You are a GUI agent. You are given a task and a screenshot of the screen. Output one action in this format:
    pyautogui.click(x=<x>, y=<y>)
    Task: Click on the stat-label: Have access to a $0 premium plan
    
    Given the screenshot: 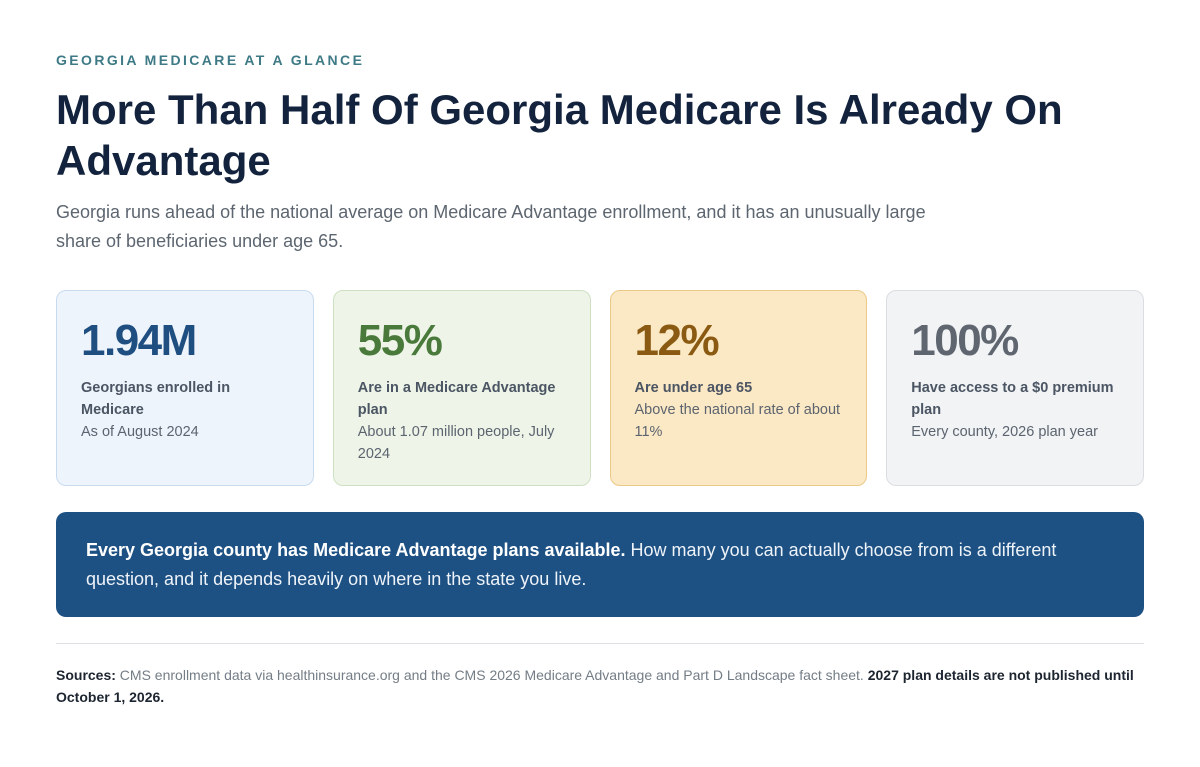 What is the action you would take?
    pyautogui.click(x=1012, y=399)
    